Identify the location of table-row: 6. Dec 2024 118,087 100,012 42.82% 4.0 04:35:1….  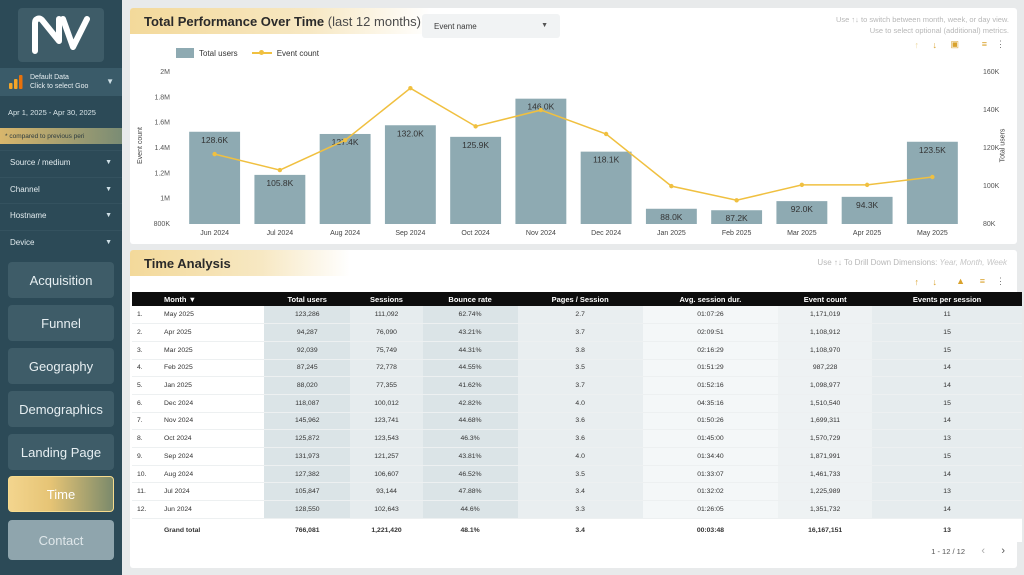
(577, 403).